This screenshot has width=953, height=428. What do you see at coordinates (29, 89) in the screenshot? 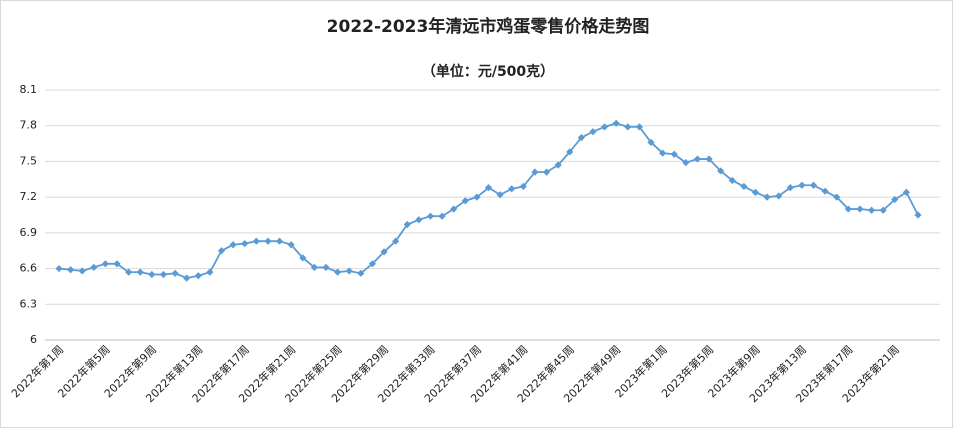
I see `y-tick-label: 8.1` at bounding box center [29, 89].